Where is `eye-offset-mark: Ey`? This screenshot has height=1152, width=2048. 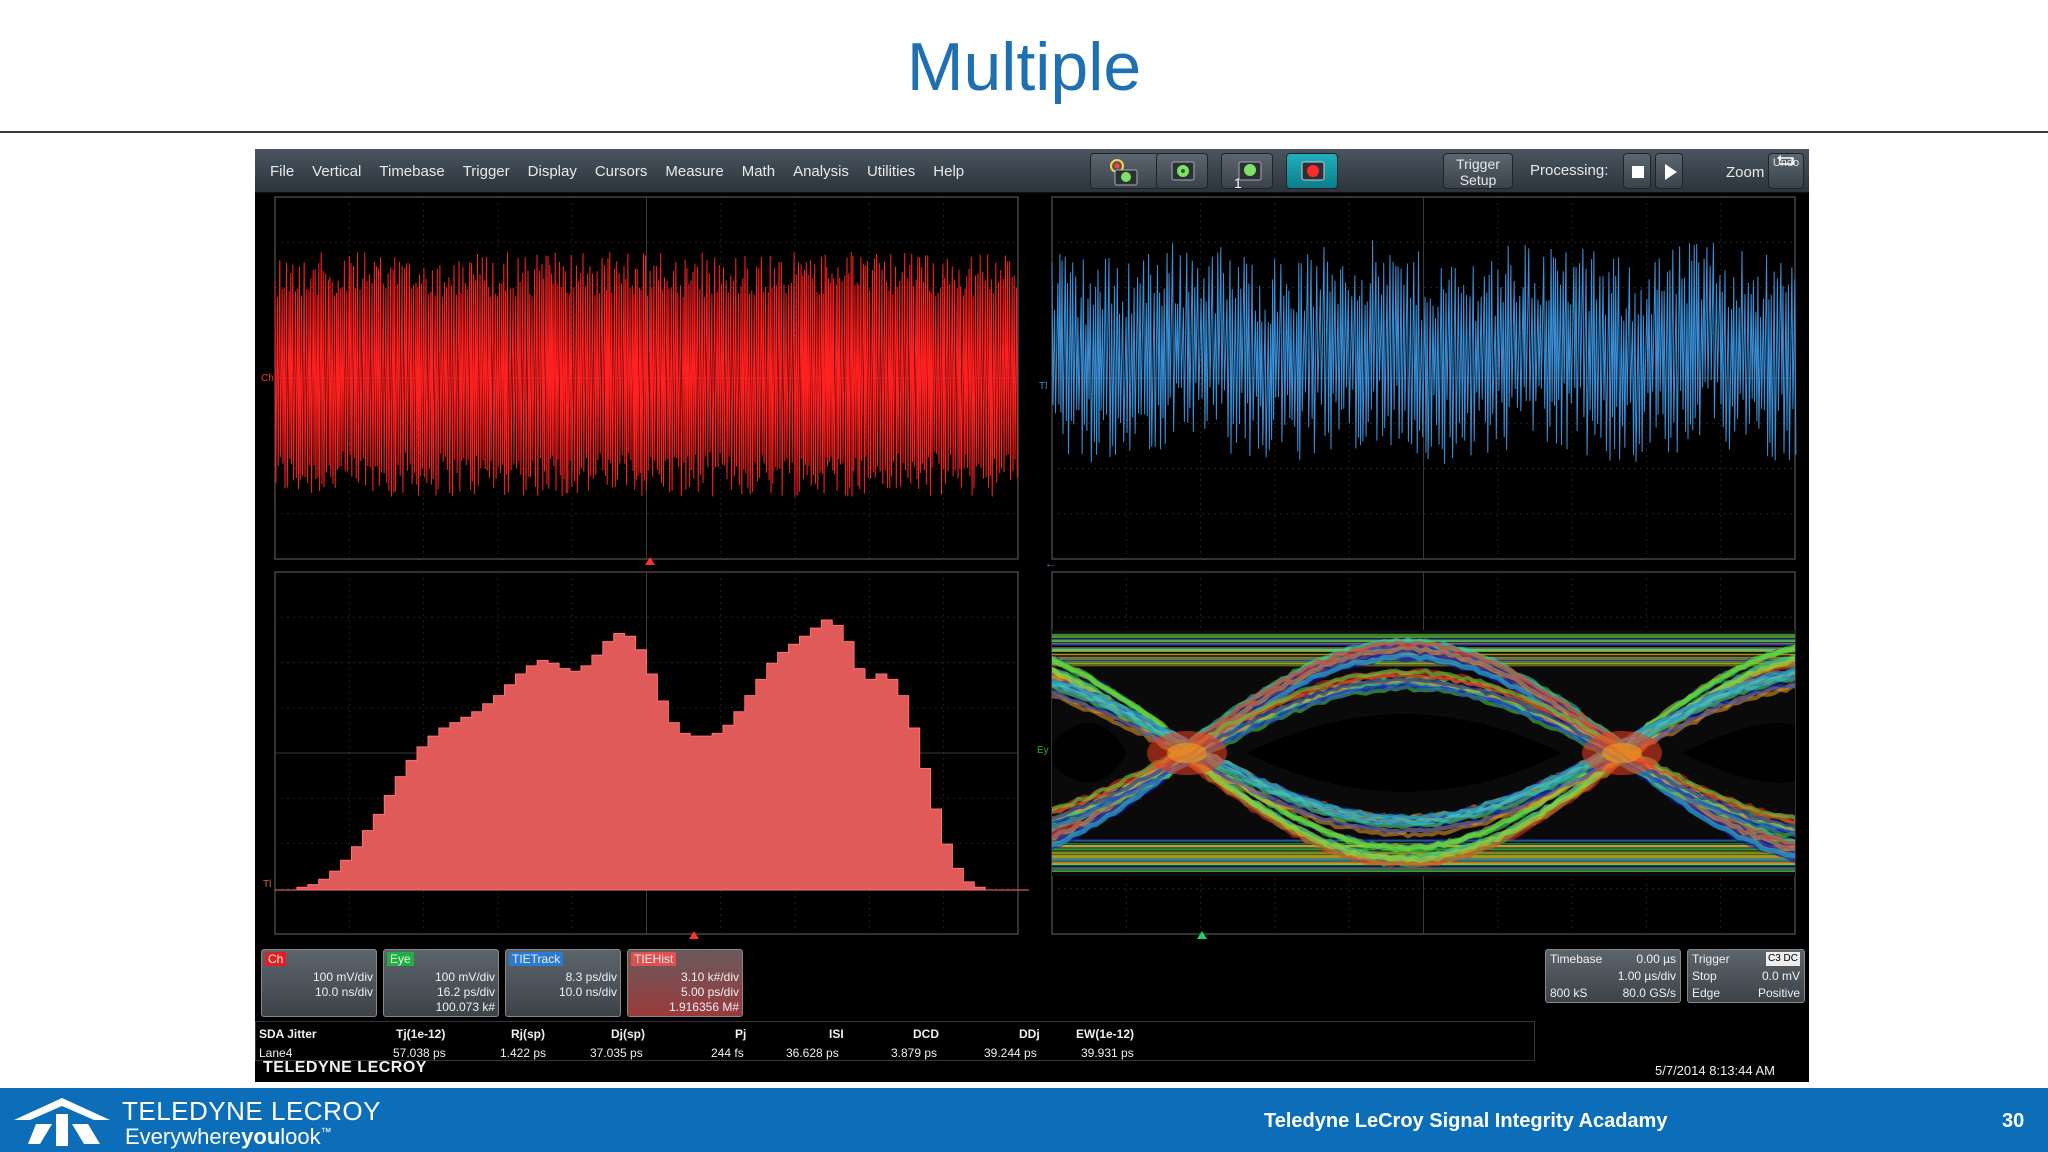 eye-offset-mark: Ey is located at coordinates (1043, 750).